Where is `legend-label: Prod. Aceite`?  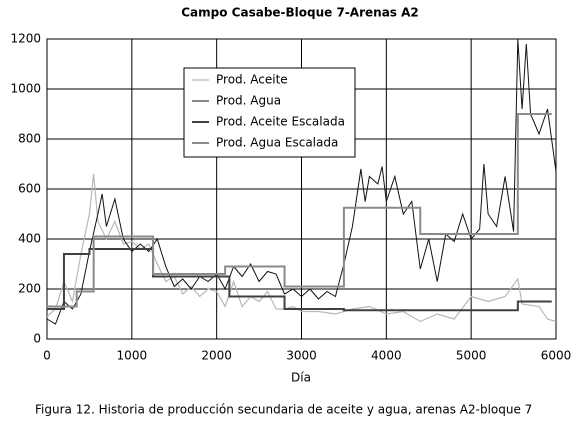 legend-label: Prod. Aceite is located at coordinates (252, 80).